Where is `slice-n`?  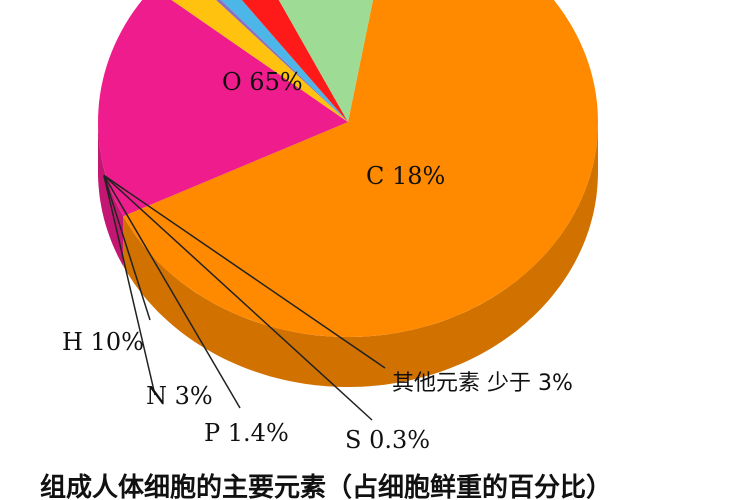
slice-n is located at coordinates (294, 61).